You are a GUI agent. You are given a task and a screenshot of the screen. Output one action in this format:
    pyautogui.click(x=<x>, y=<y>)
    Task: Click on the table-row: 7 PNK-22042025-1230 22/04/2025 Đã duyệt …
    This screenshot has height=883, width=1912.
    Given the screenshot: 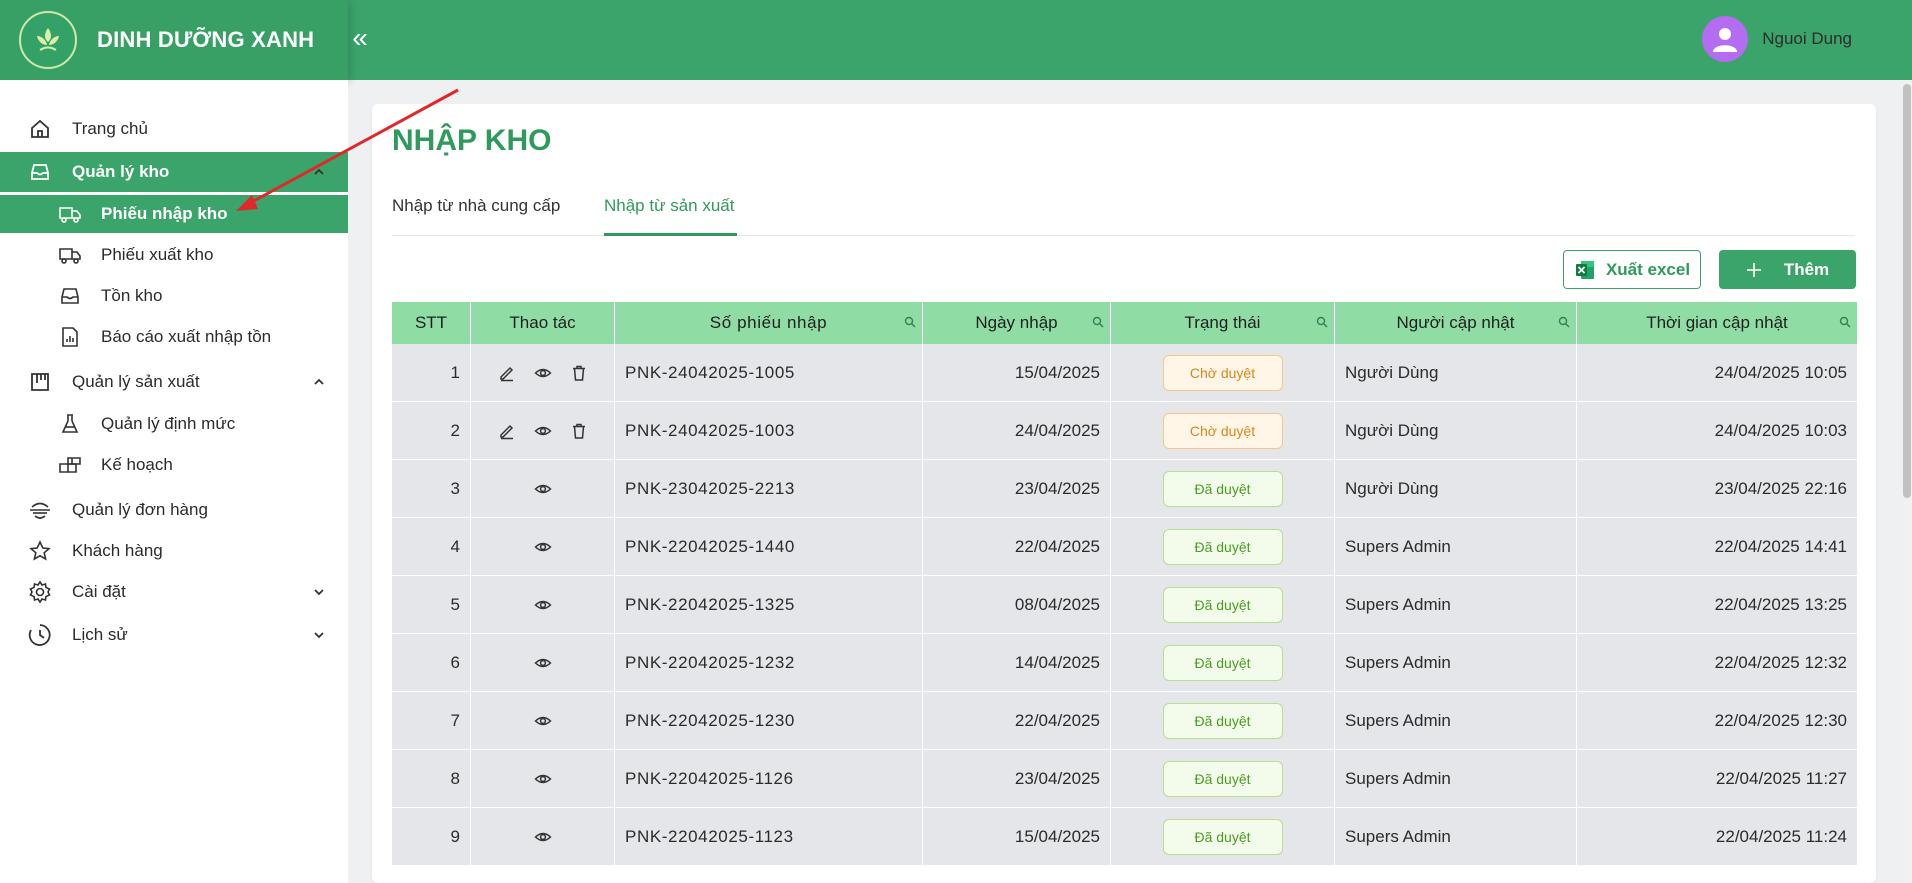 What is the action you would take?
    pyautogui.click(x=1124, y=721)
    